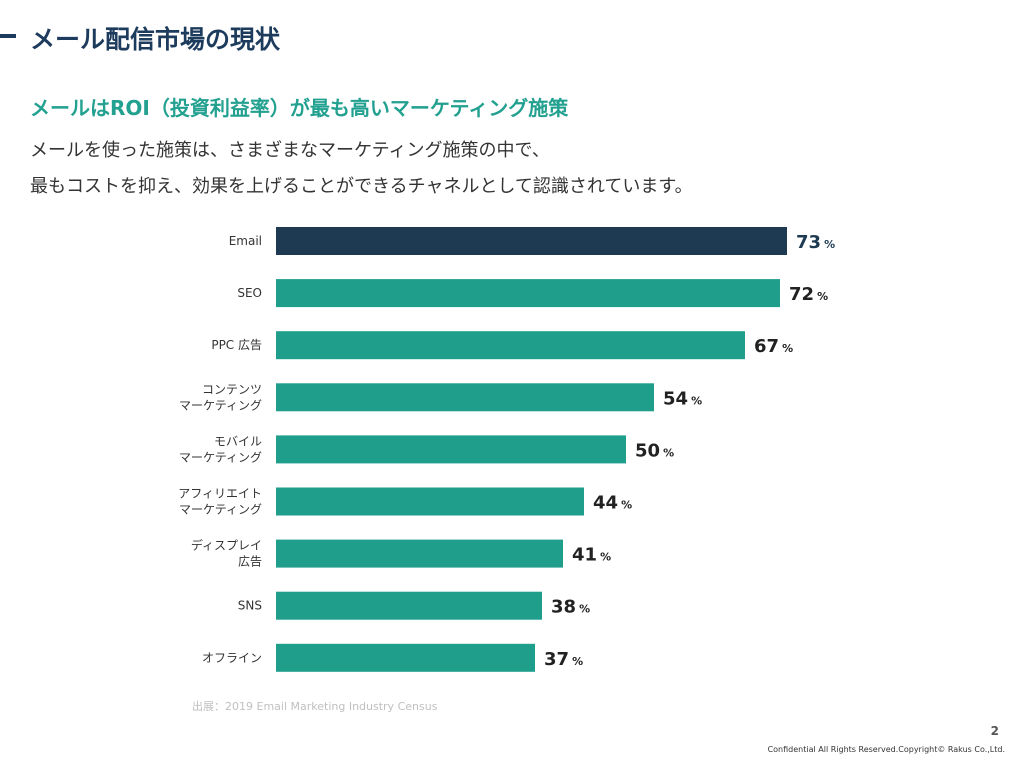 The width and height of the screenshot is (1025, 766). I want to click on category-label-6-line-1: 広告, so click(250, 562).